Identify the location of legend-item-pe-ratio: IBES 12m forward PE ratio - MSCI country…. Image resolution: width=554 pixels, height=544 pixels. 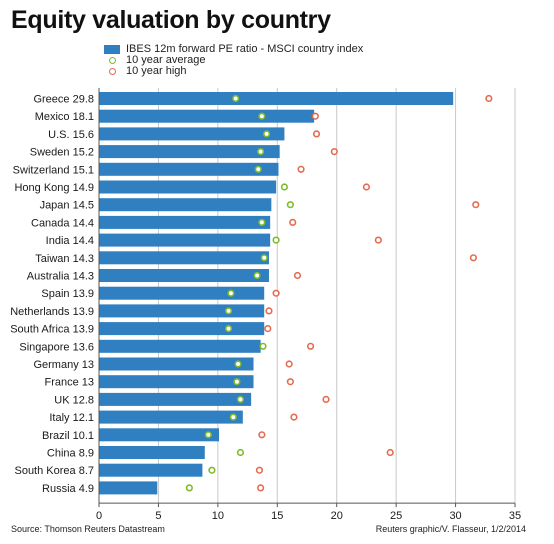
(233, 49).